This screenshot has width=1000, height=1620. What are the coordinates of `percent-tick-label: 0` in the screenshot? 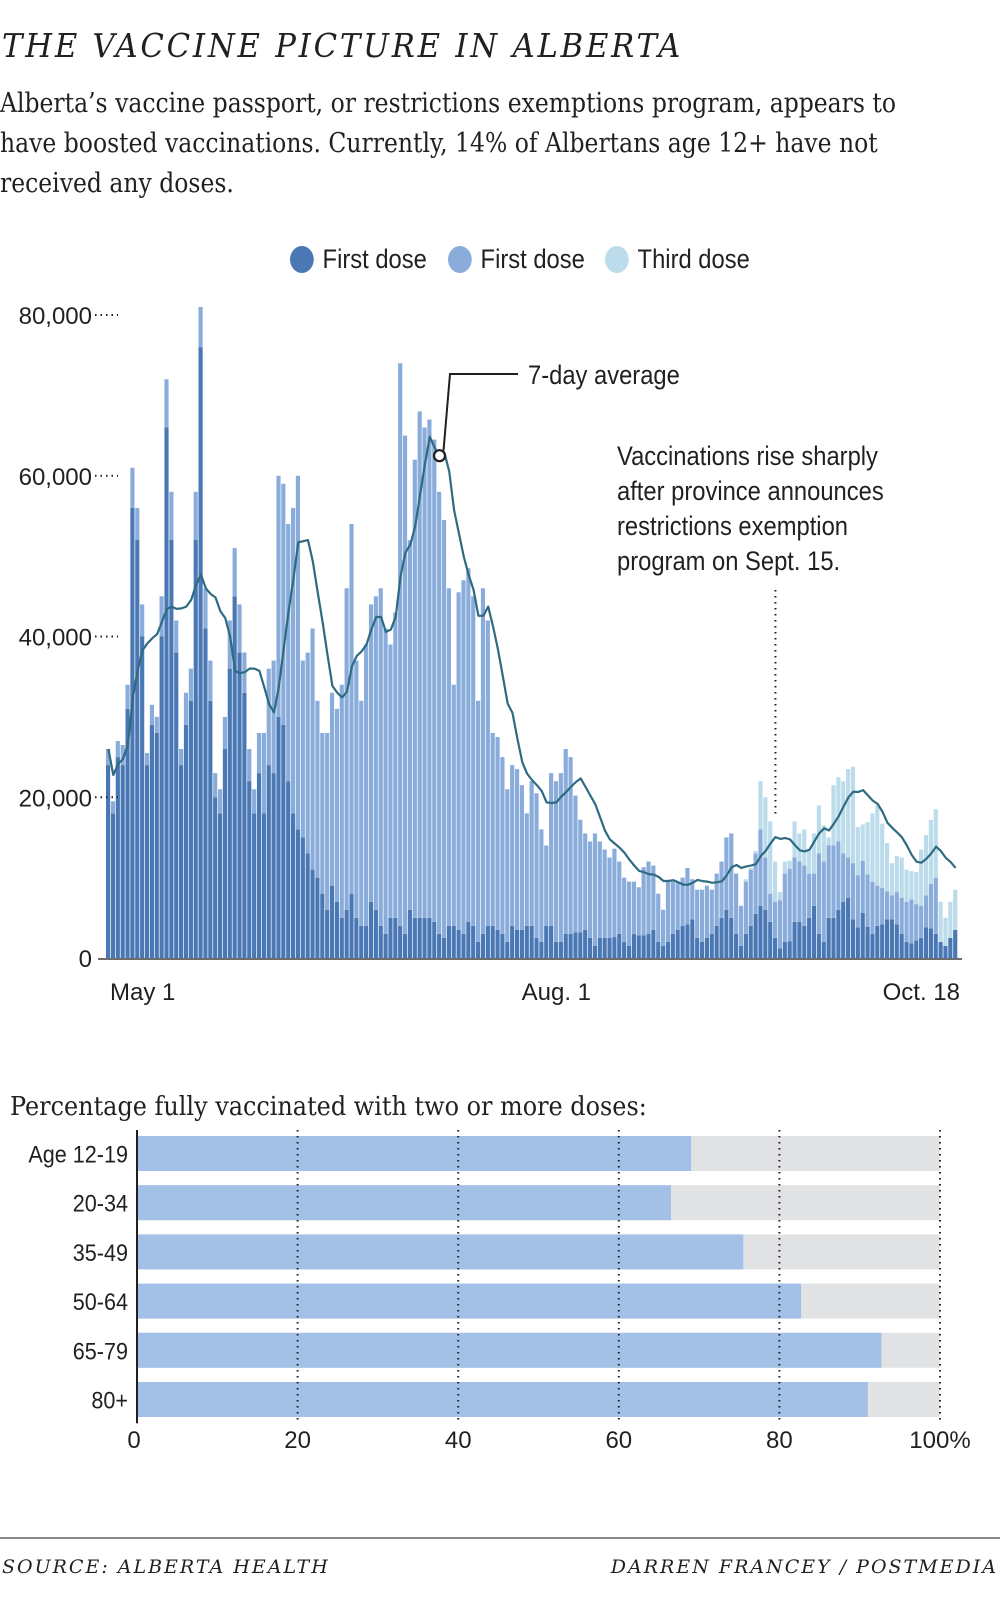 It's located at (133, 1440).